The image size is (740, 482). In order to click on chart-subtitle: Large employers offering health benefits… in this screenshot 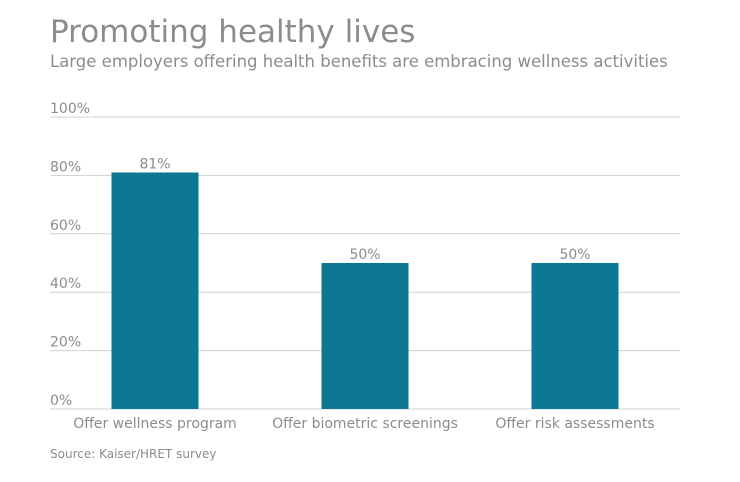, I will do `click(359, 61)`.